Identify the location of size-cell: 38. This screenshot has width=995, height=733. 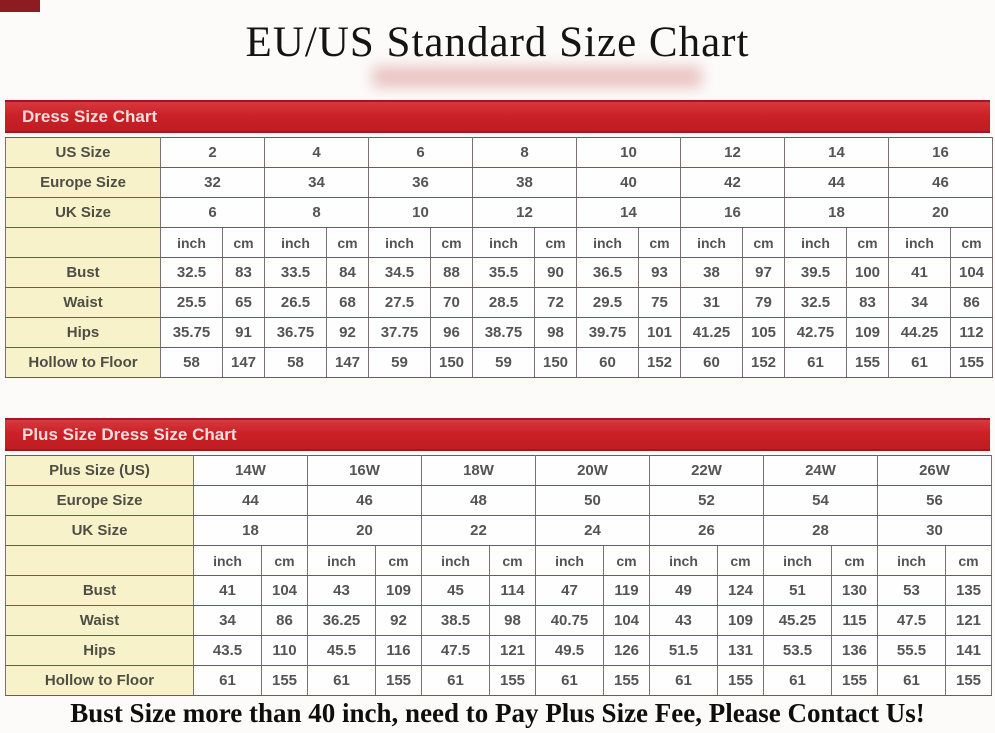
(524, 182).